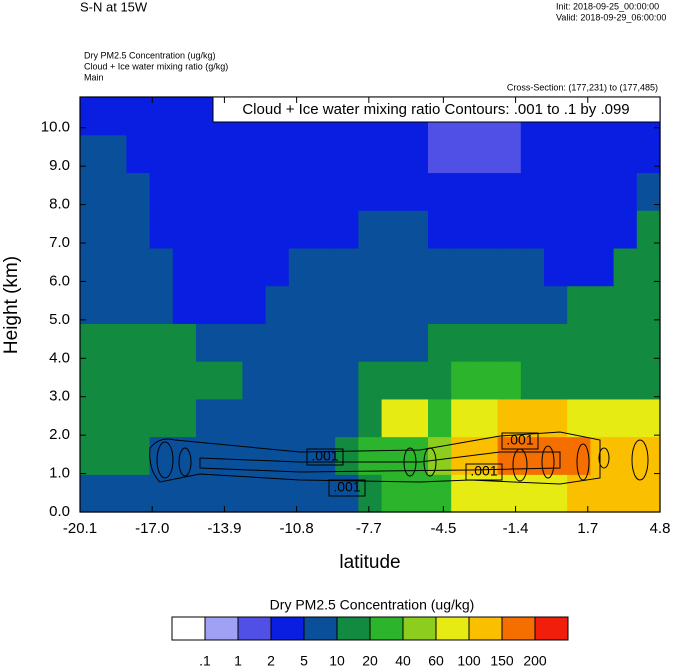 Image resolution: width=674 pixels, height=668 pixels. What do you see at coordinates (59, 511) in the screenshot?
I see `y-tick-label: 0.0` at bounding box center [59, 511].